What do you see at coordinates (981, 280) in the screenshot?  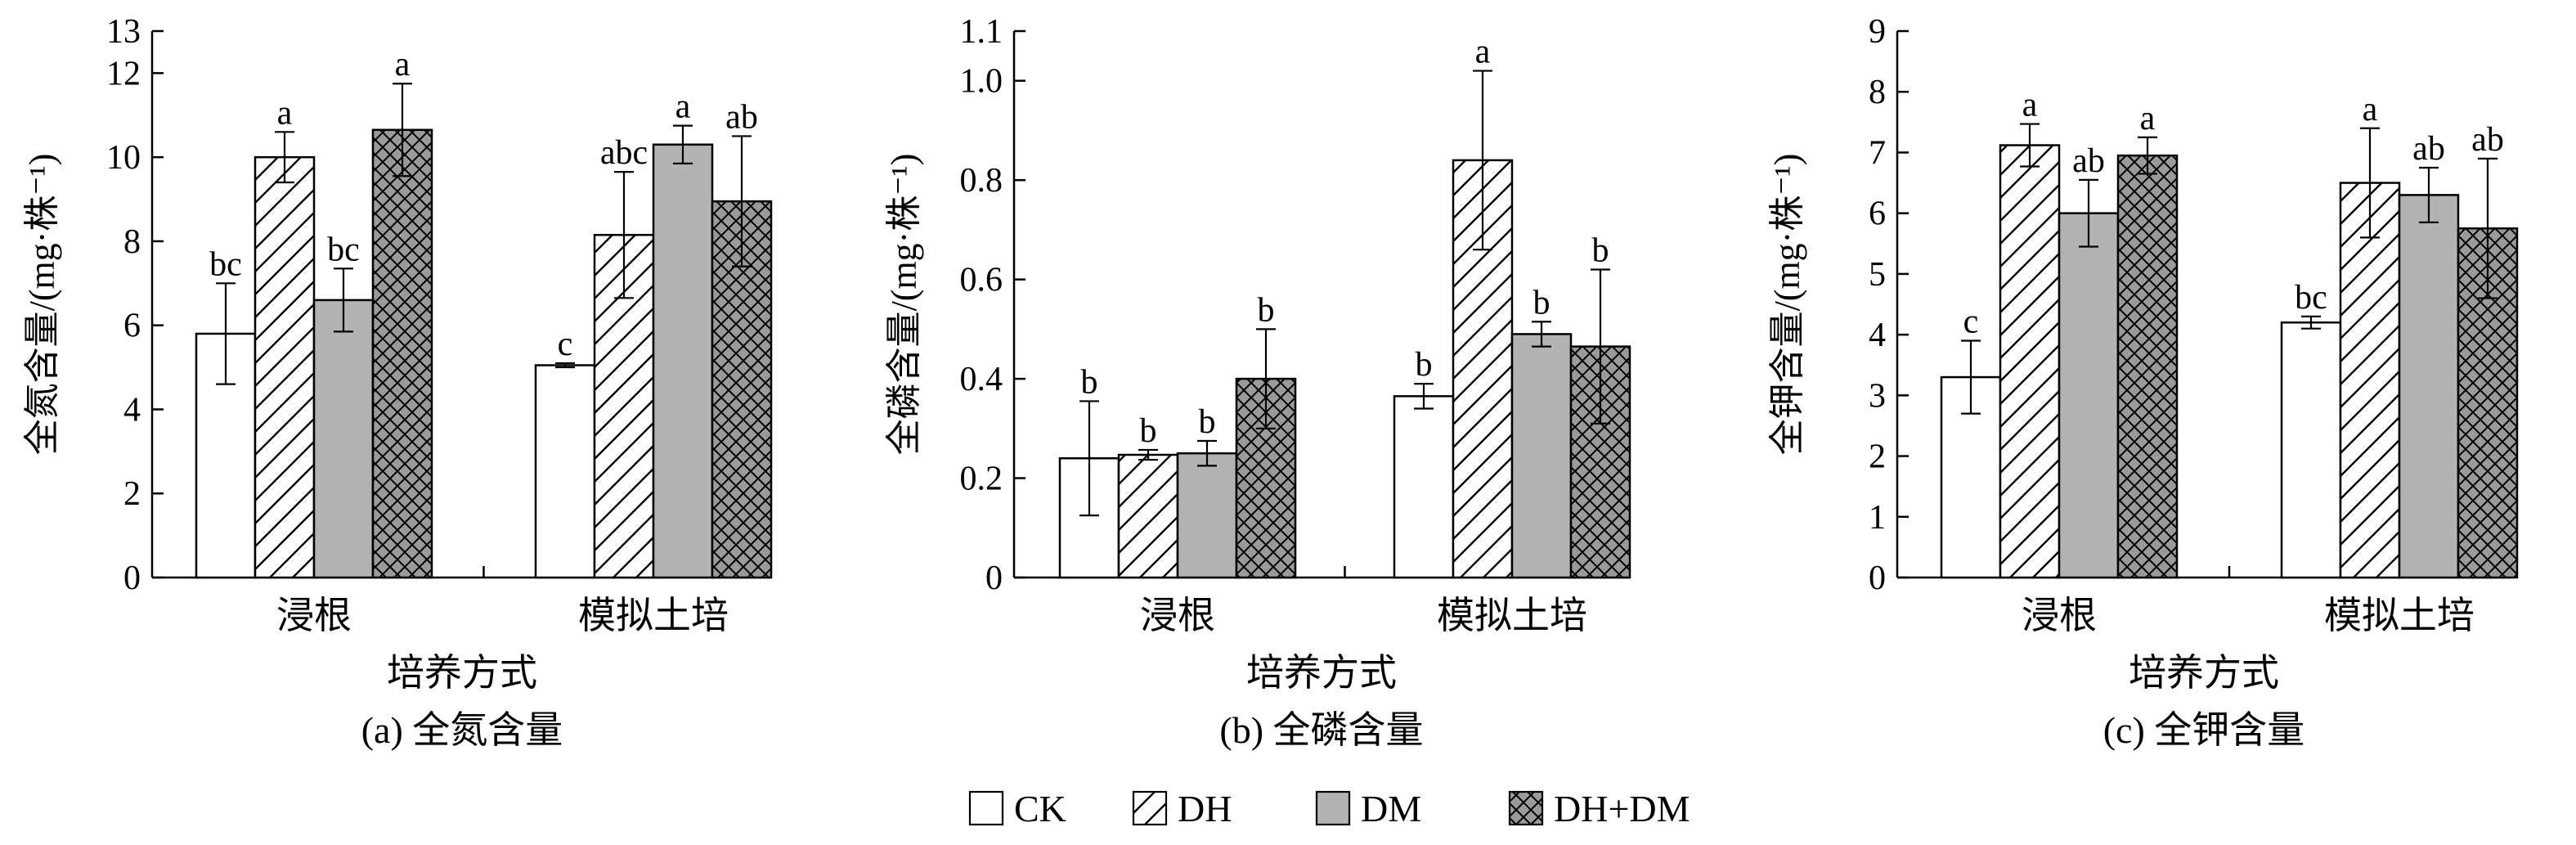 I see `y-tick-label: 0.6` at bounding box center [981, 280].